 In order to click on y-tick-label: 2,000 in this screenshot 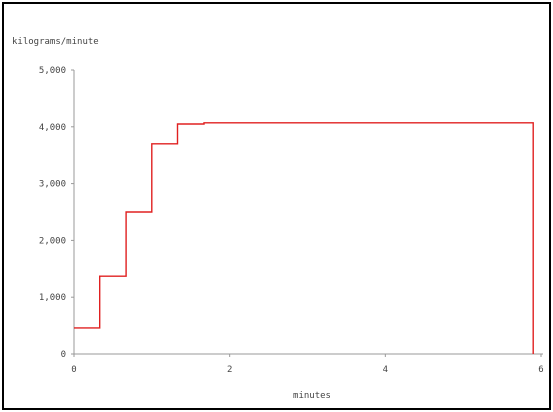, I will do `click(52, 241)`.